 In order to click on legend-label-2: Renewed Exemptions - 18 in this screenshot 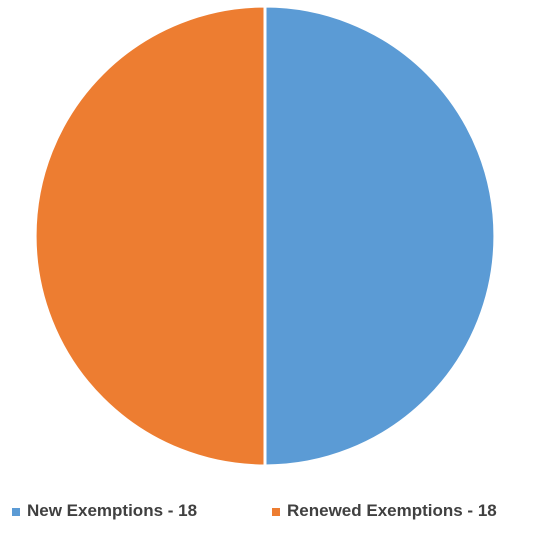, I will do `click(392, 510)`.